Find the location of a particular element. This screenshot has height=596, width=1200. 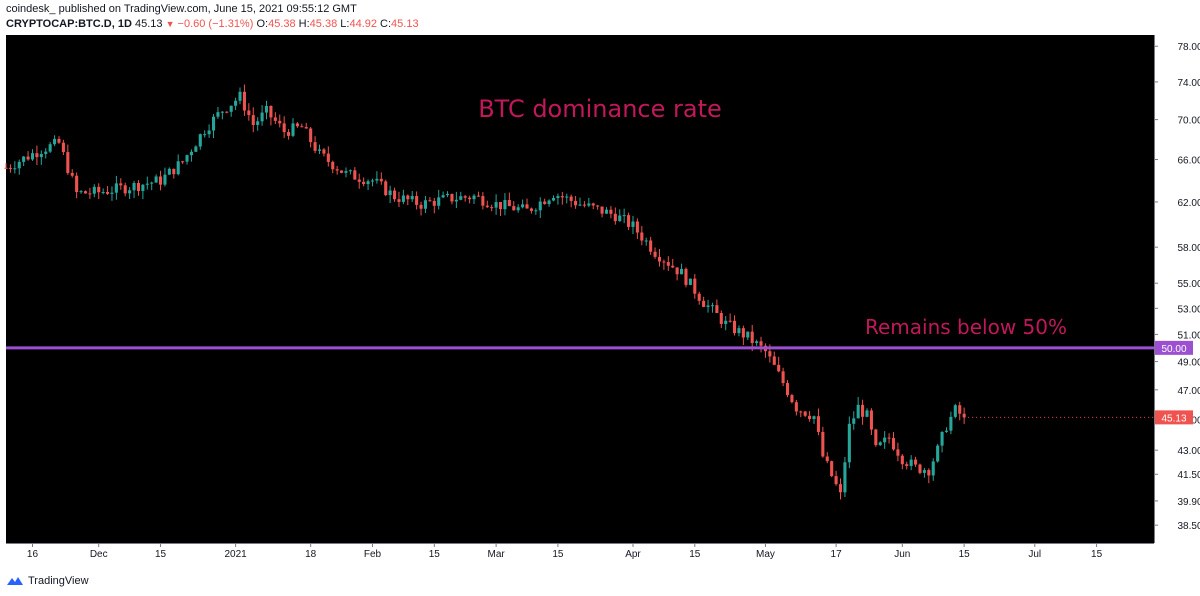

price-tick-label: 41.50 is located at coordinates (1188, 475).